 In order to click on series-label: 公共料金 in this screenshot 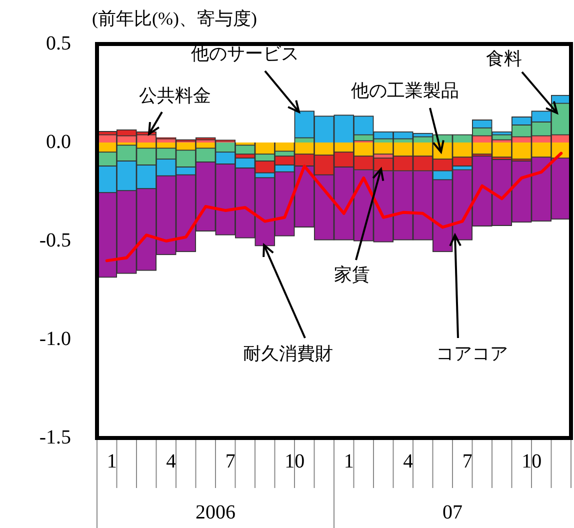, I will do `click(175, 96)`.